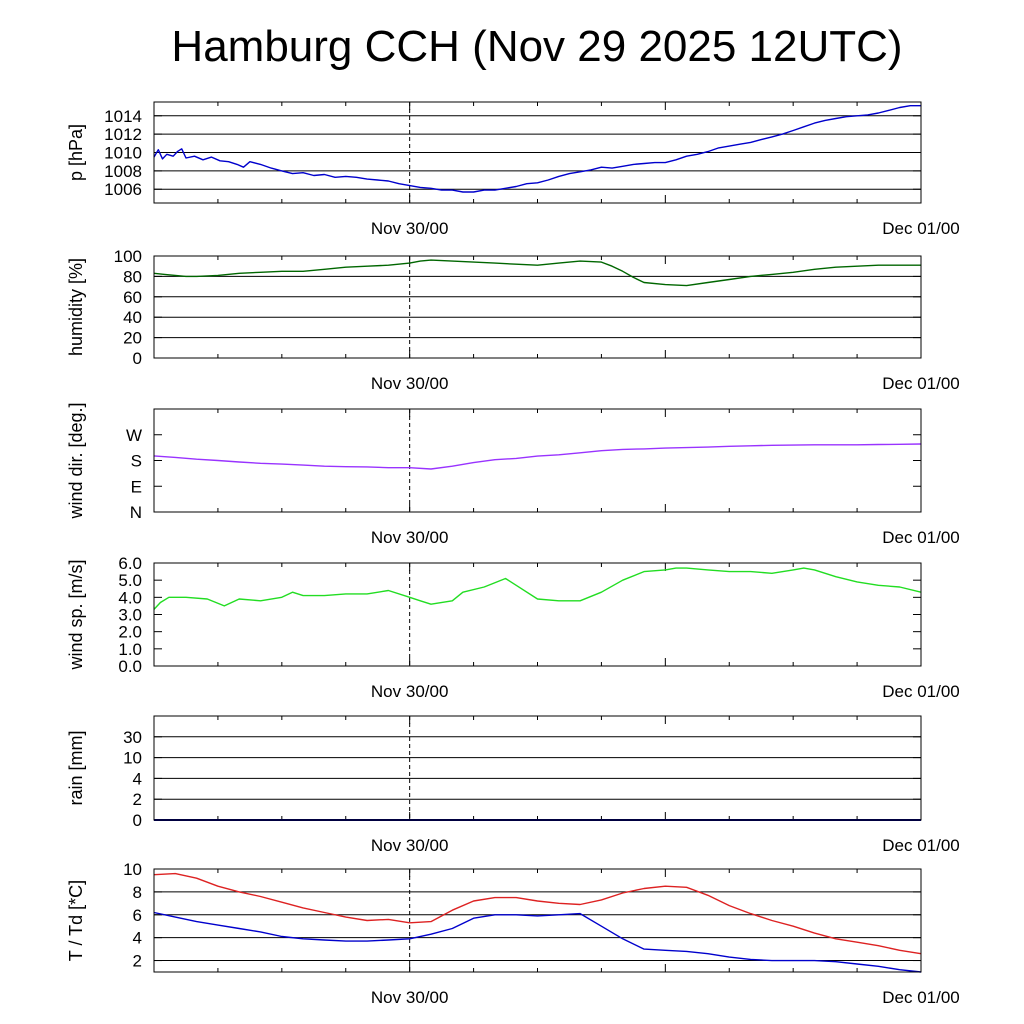 This screenshot has width=1024, height=1024. I want to click on wind_speed-ytick-label: 3.0, so click(130, 615).